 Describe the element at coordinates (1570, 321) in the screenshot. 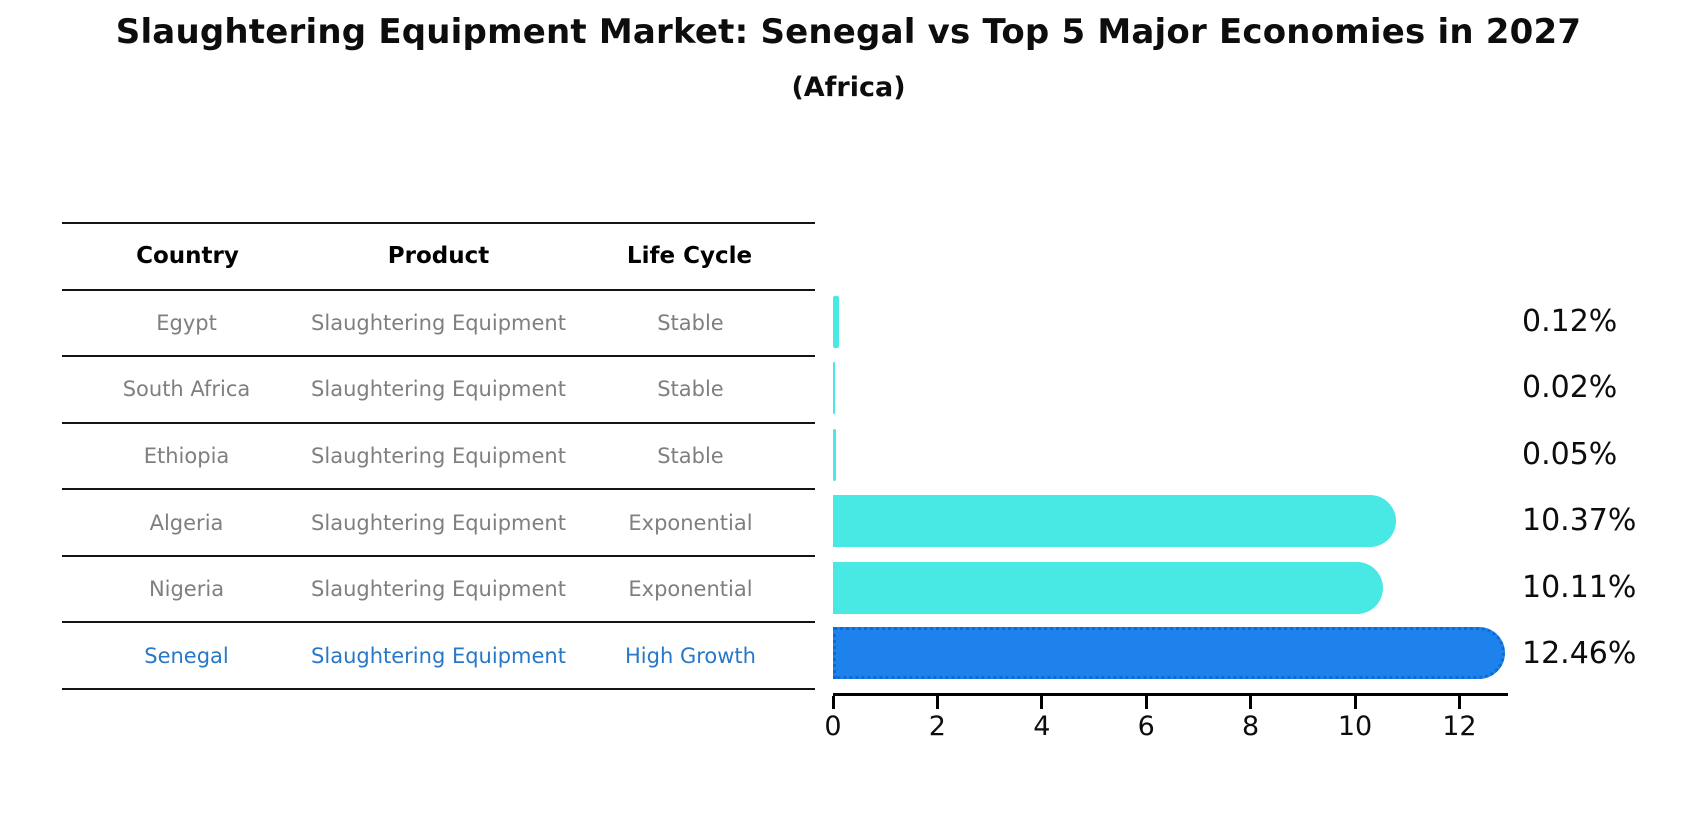

I see `value-label-egypt: 0.12%` at that location.